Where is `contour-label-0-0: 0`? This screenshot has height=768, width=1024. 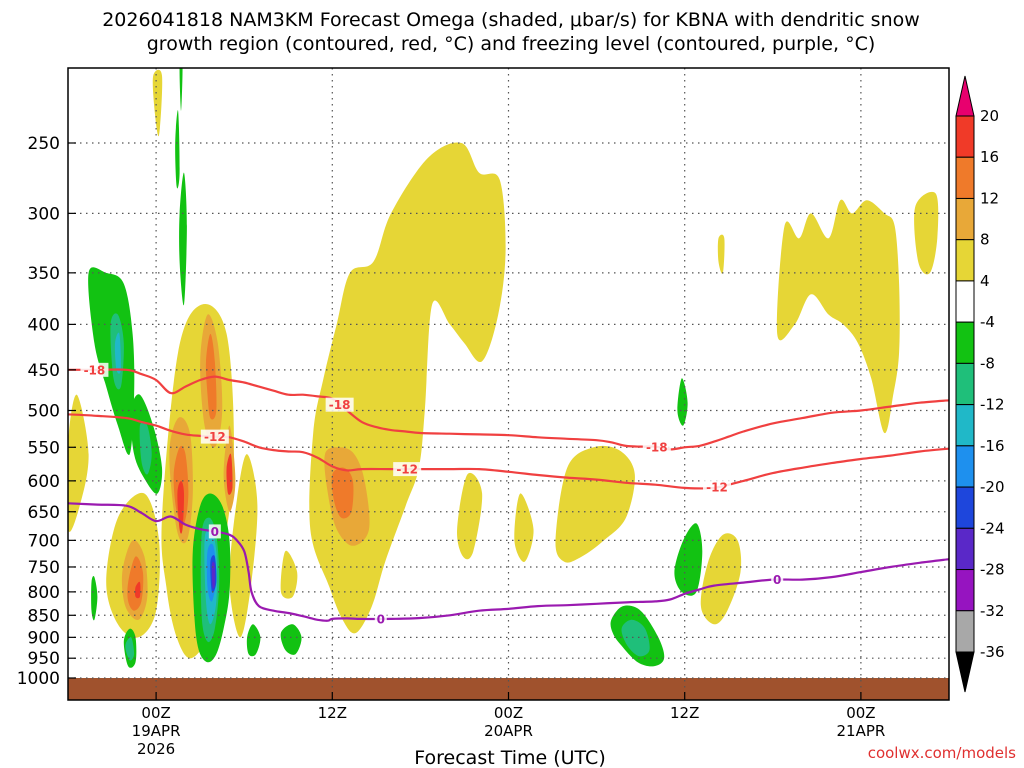 contour-label-0-0: 0 is located at coordinates (215, 532).